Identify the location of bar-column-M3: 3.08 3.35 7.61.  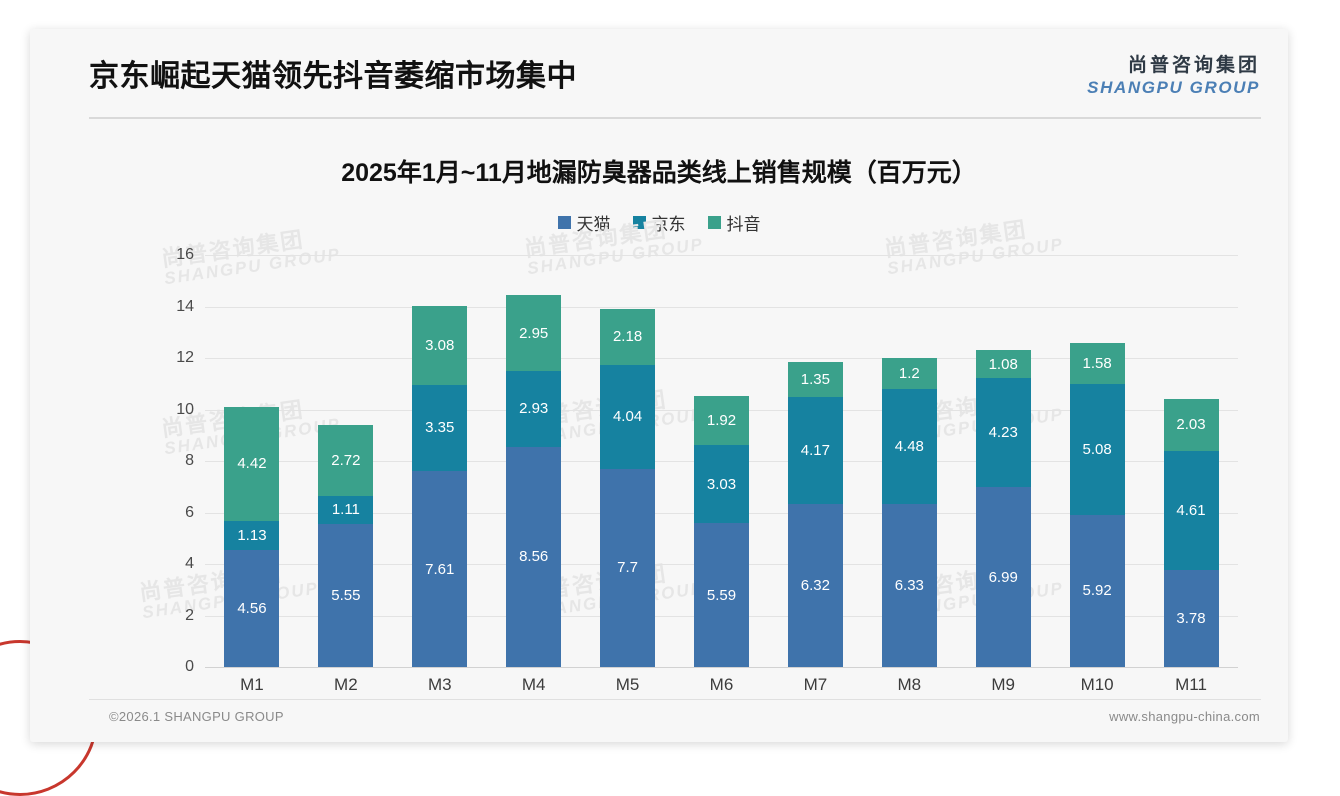
(440, 461).